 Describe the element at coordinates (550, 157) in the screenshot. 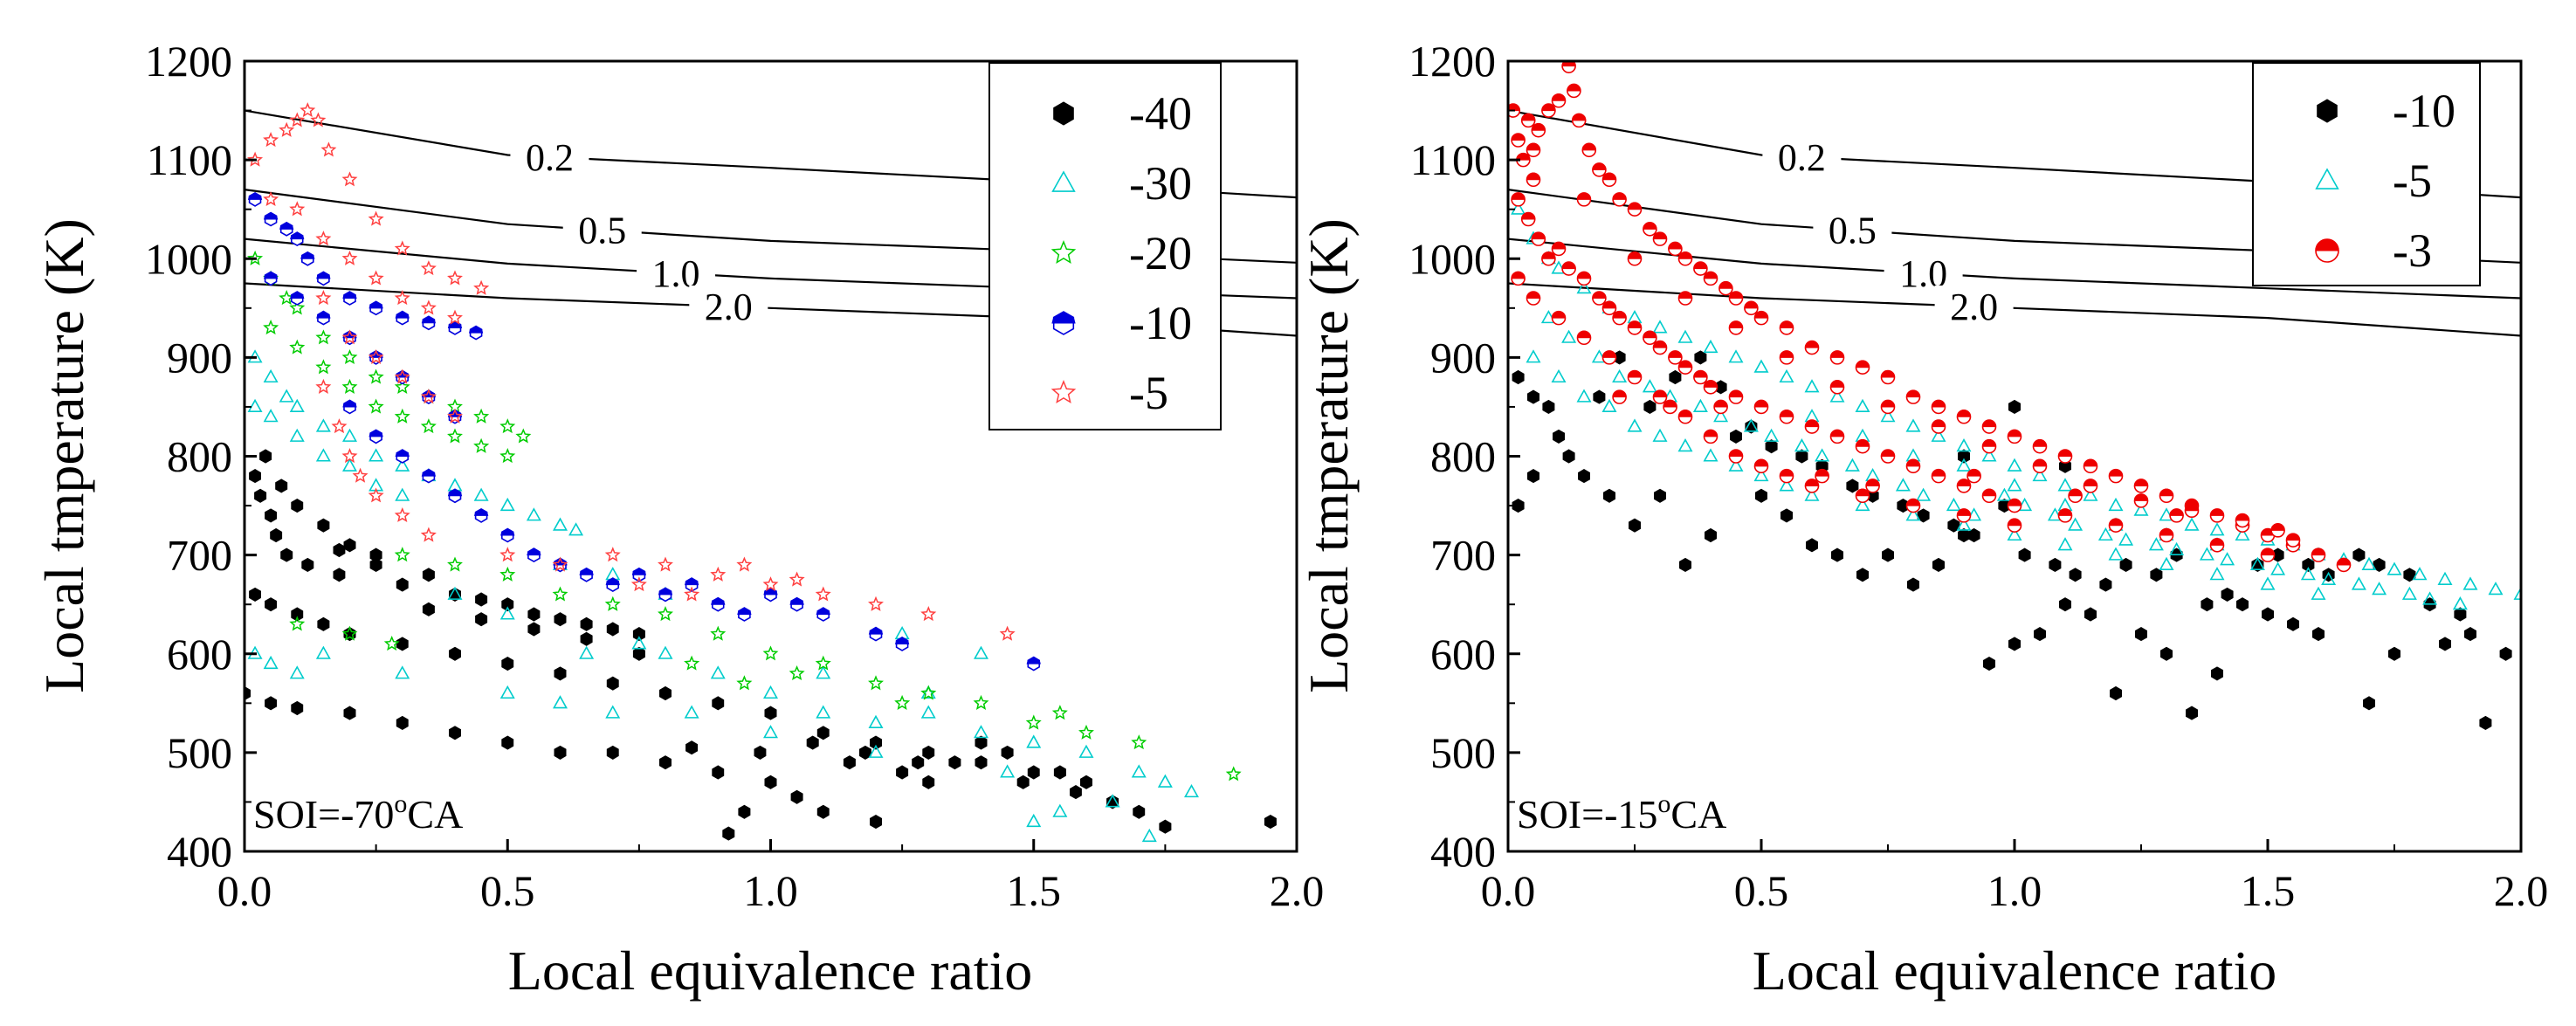

I see `contour-label: 0.2` at that location.